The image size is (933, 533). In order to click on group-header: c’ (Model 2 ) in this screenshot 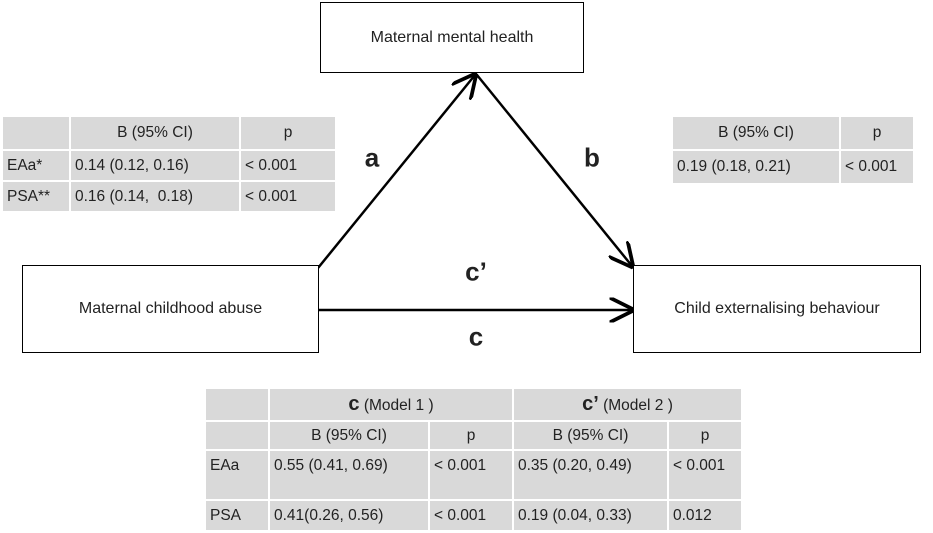, I will do `click(627, 404)`.